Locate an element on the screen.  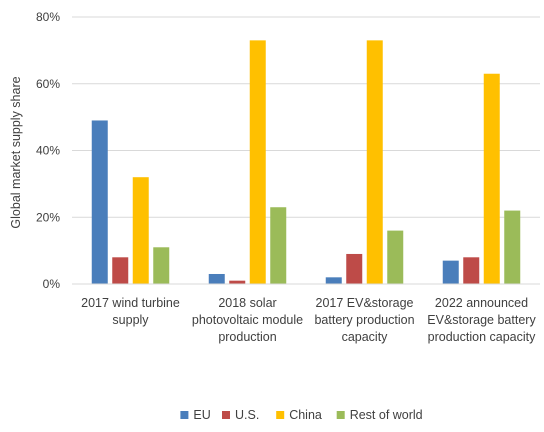
category-label-line: 2018 solar is located at coordinates (247, 303).